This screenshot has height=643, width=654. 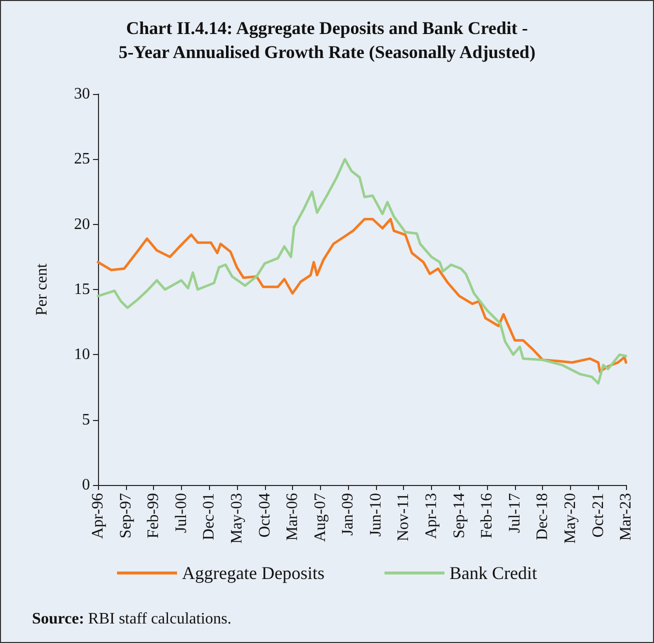 I want to click on y-tick-label: 10, so click(x=82, y=355).